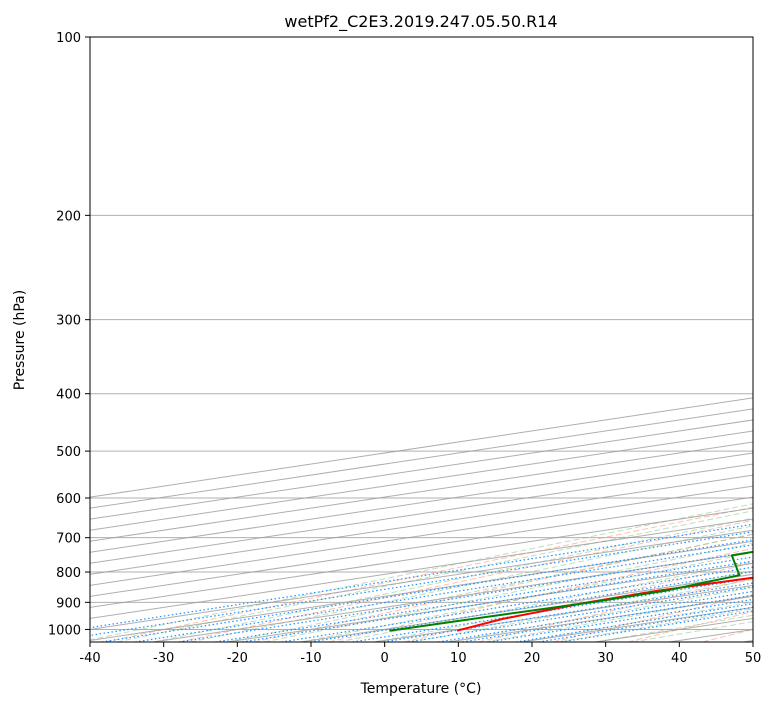 The height and width of the screenshot is (708, 775). What do you see at coordinates (68, 321) in the screenshot?
I see `y-tick-label: 300` at bounding box center [68, 321].